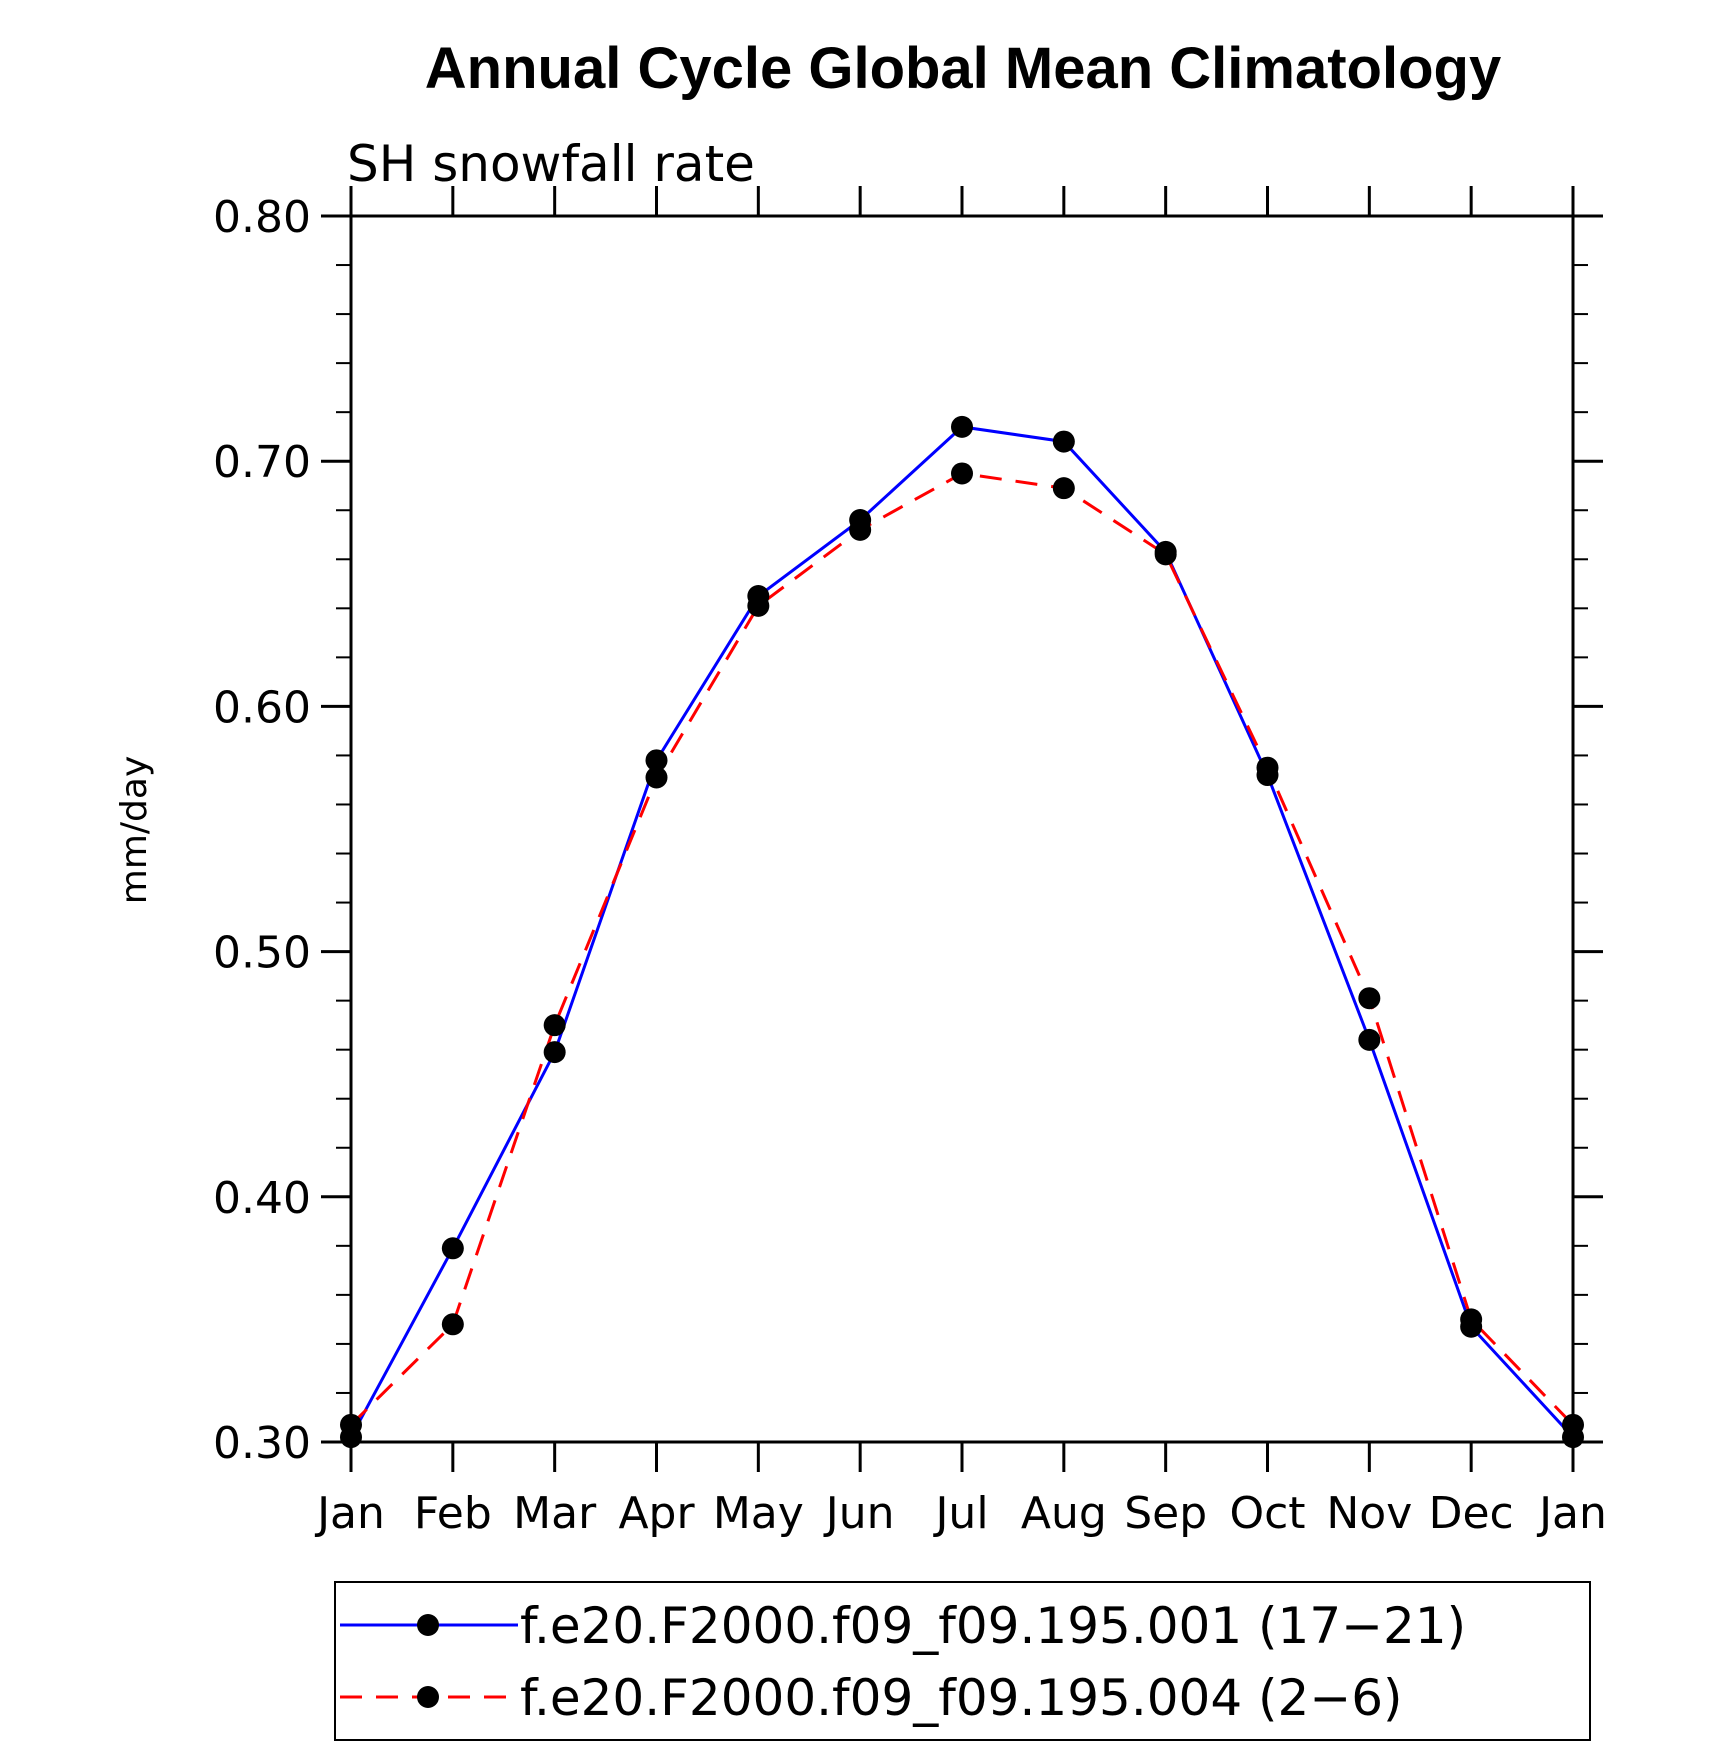  What do you see at coordinates (262, 217) in the screenshot?
I see `y-tick-label: 0.80` at bounding box center [262, 217].